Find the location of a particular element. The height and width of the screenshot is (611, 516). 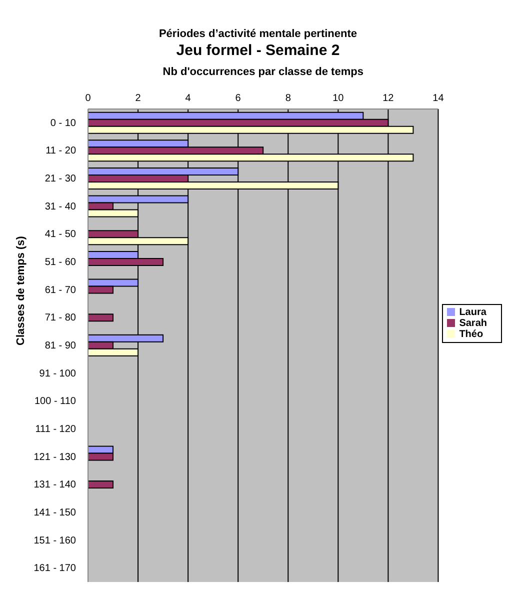

legend-label: Théo is located at coordinates (471, 334).